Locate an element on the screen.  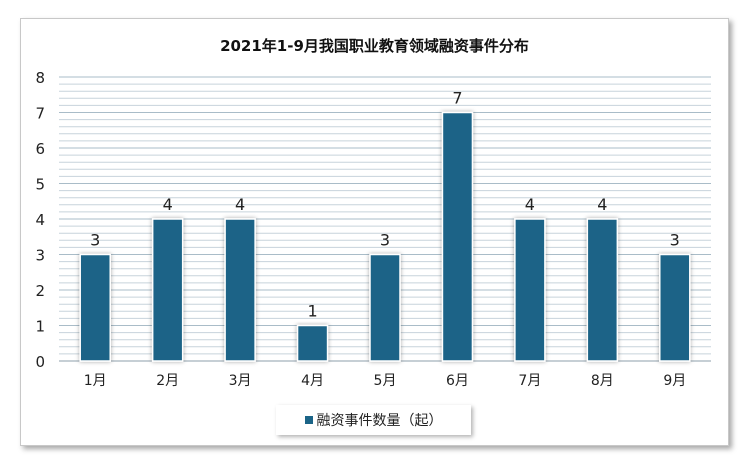
legend-label: 融资事件数量（起） is located at coordinates (379, 421).